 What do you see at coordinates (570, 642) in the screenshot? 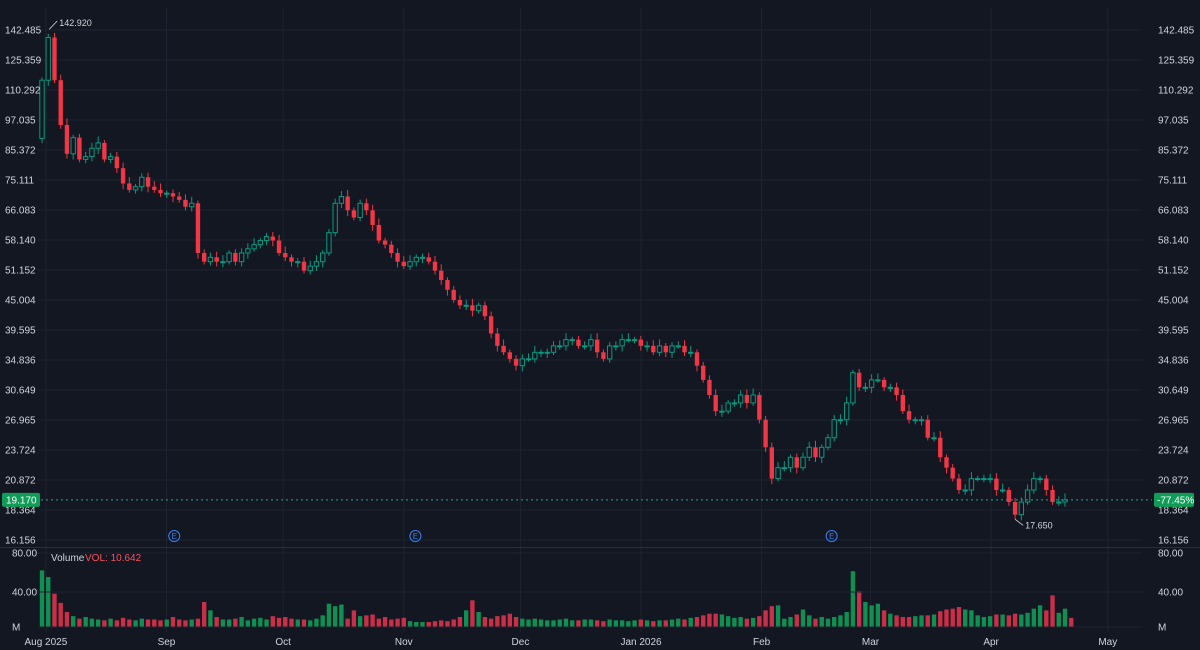
I see `time-axis: Aug 2025 Sep Oct Nov Dec Jan 2026 Feb Mar Apr May` at bounding box center [570, 642].